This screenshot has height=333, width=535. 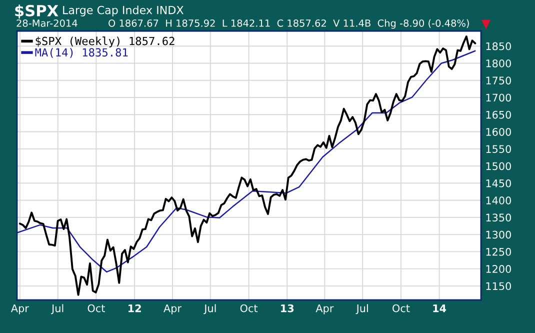 What do you see at coordinates (498, 132) in the screenshot?
I see `y-tick-label: 1600` at bounding box center [498, 132].